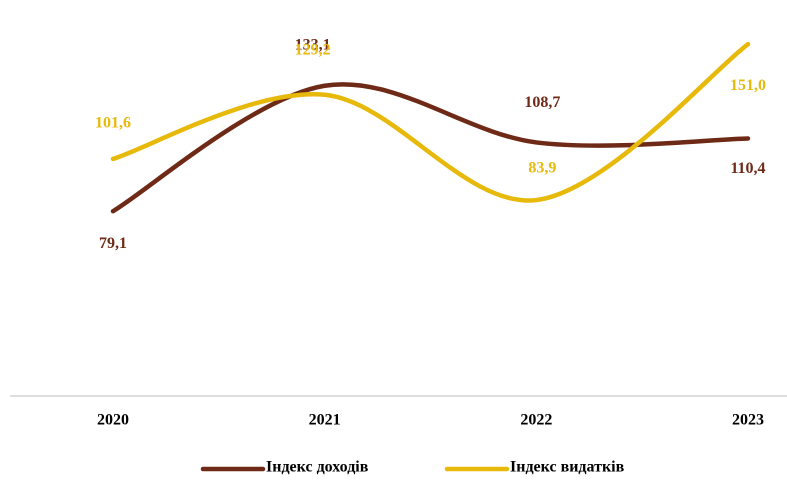 The height and width of the screenshot is (481, 787). Describe the element at coordinates (536, 420) in the screenshot. I see `x-tick-label: 2022` at that location.